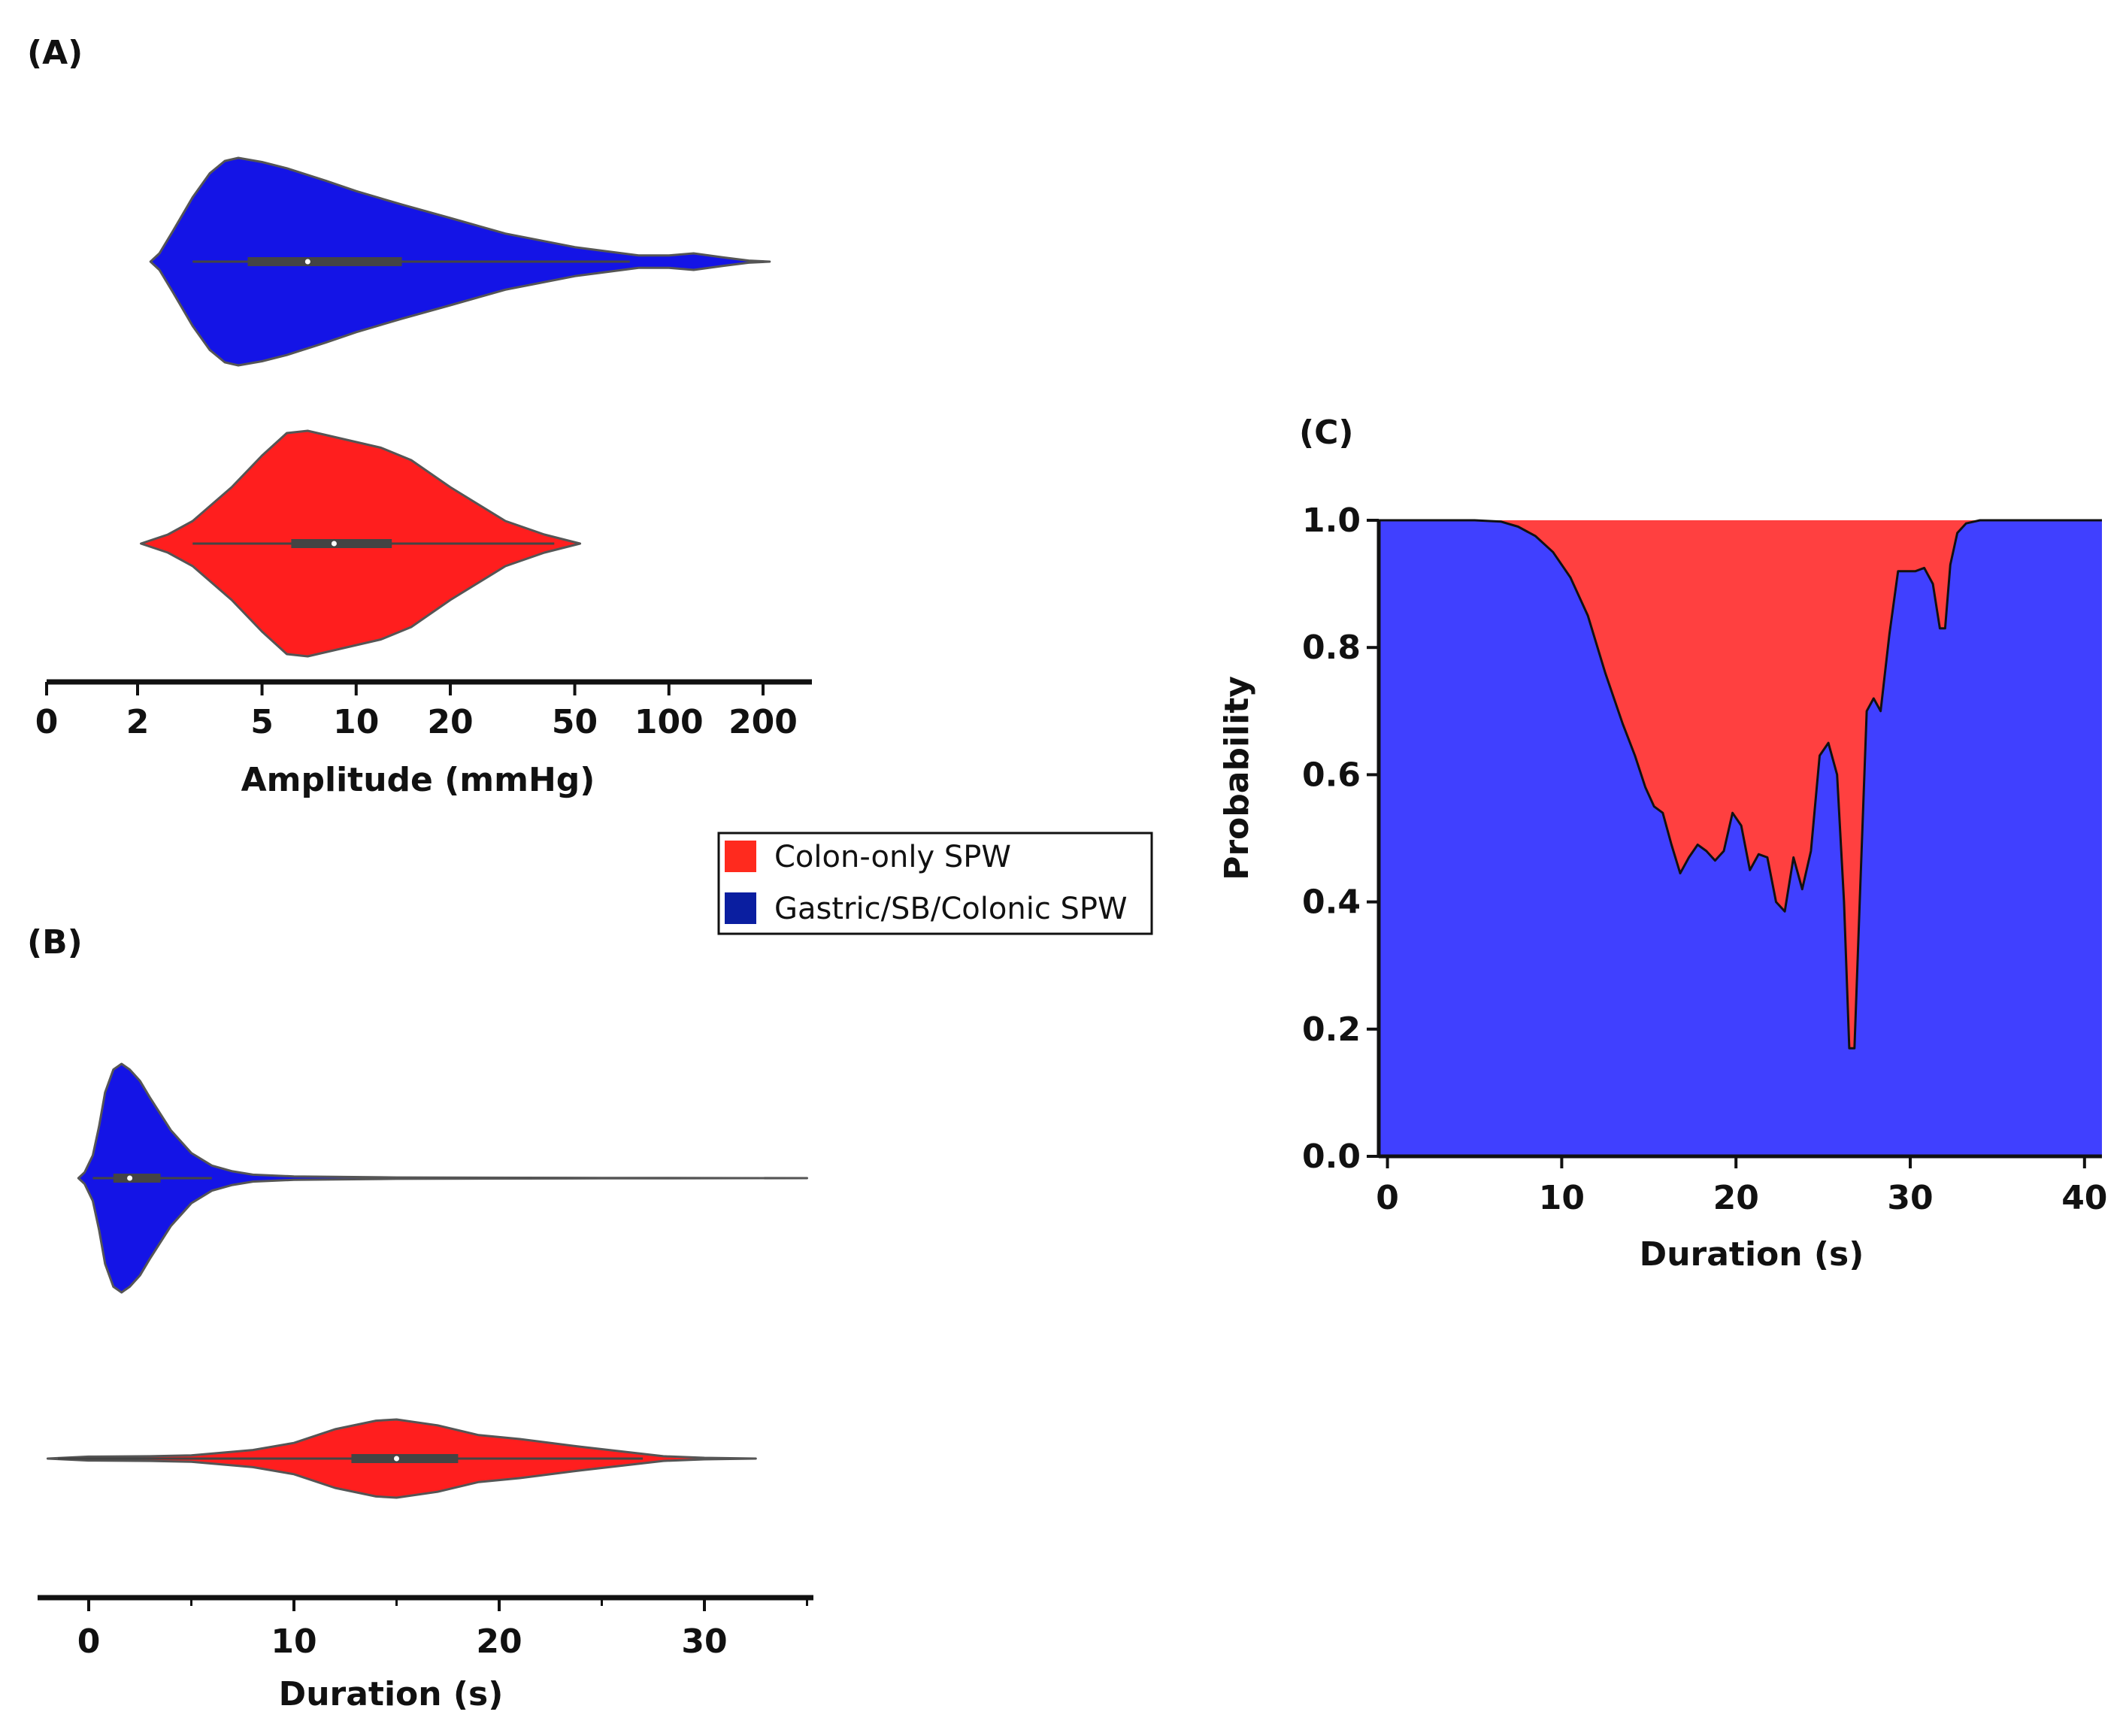 The image size is (2126, 1736). I want to click on panel-b-violins, so click(427, 1280).